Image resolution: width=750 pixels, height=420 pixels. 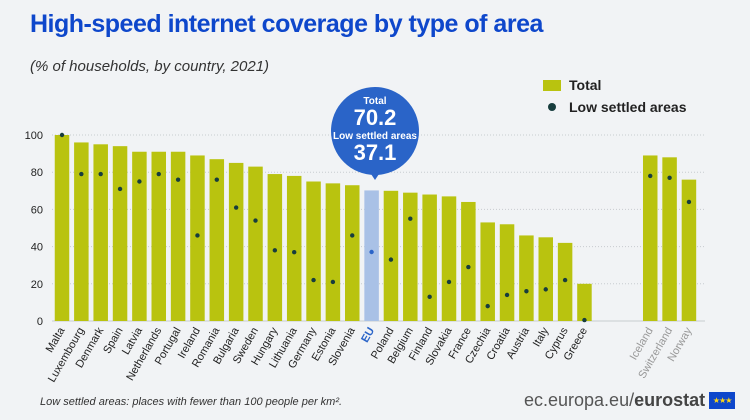 What do you see at coordinates (139, 236) in the screenshot?
I see `bar-total-latvia` at bounding box center [139, 236].